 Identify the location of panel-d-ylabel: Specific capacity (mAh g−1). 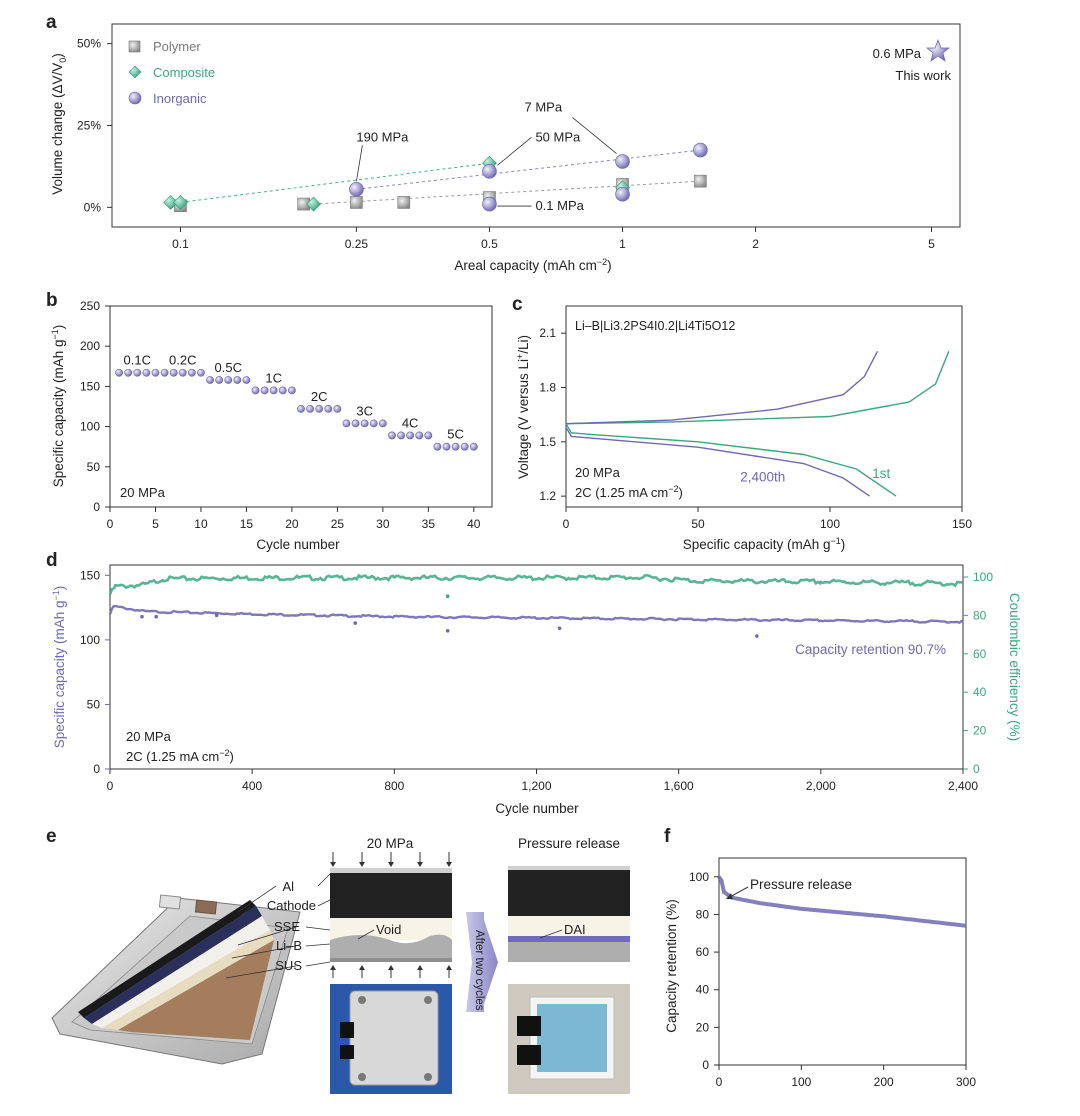
(59, 667).